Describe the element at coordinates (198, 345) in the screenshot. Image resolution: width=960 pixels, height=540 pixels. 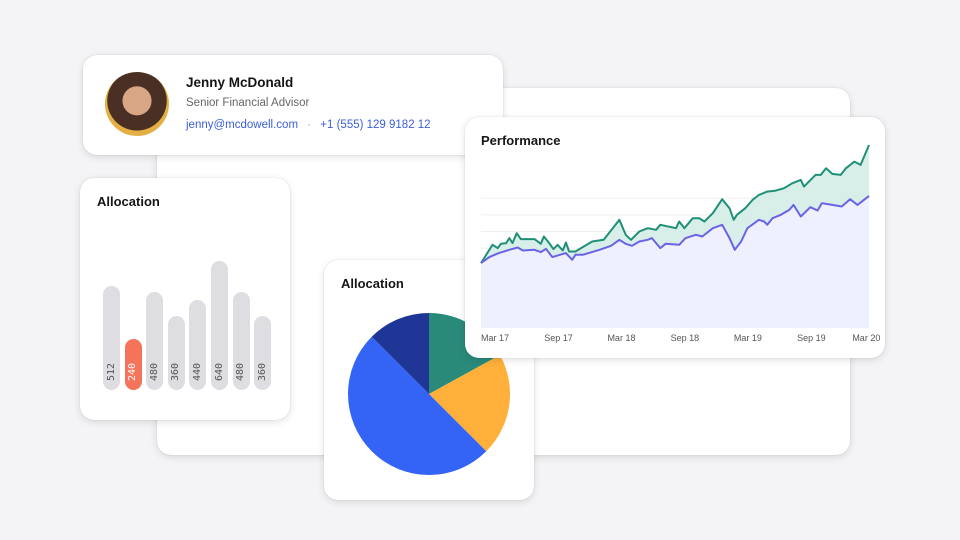
I see `bar: 440` at that location.